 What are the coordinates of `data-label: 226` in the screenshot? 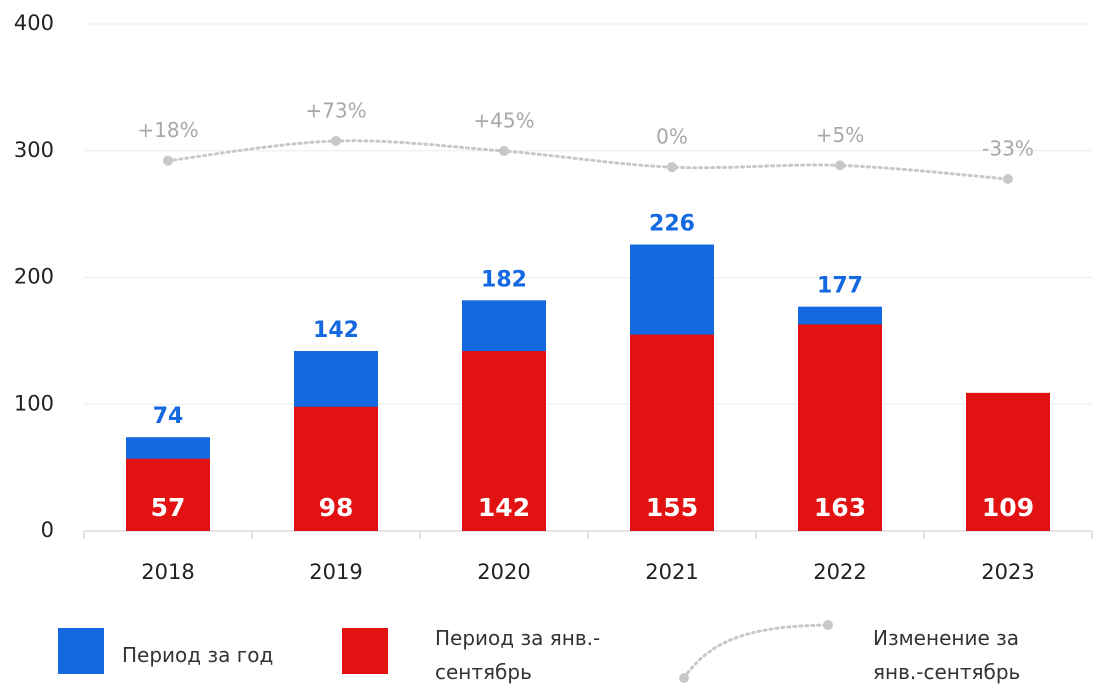 It's located at (672, 224).